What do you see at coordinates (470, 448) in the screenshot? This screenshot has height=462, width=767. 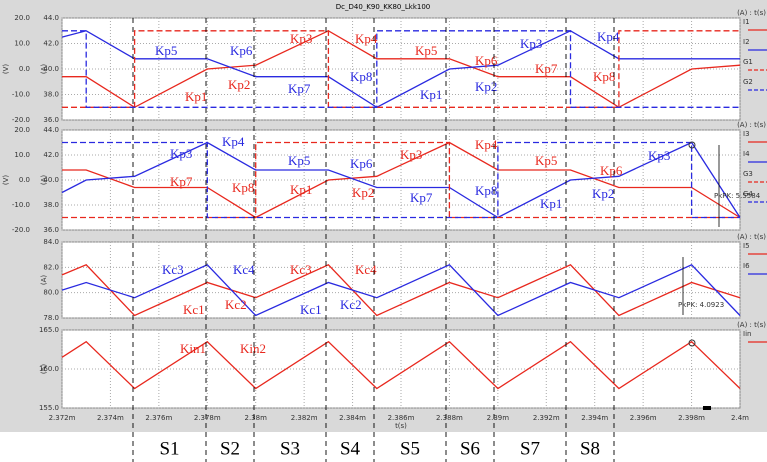 I see `section-label: S6` at bounding box center [470, 448].